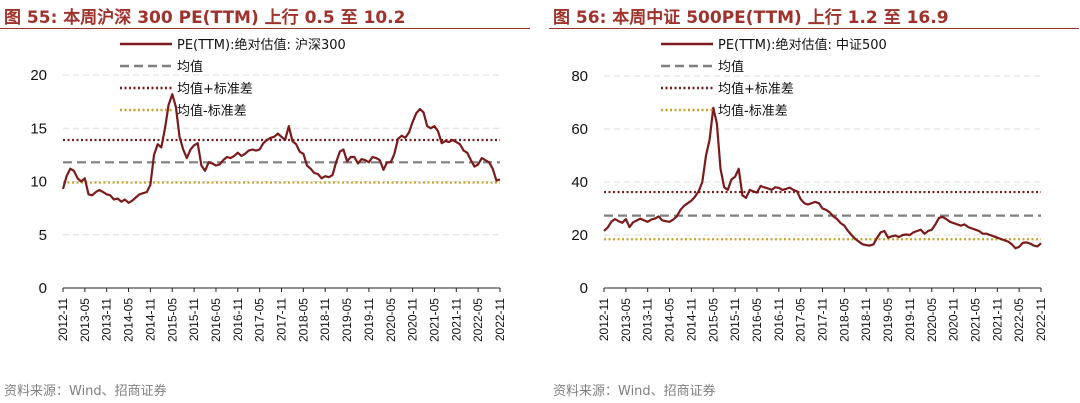 The height and width of the screenshot is (403, 1080). What do you see at coordinates (43, 235) in the screenshot?
I see `y-tick-label: 5` at bounding box center [43, 235].